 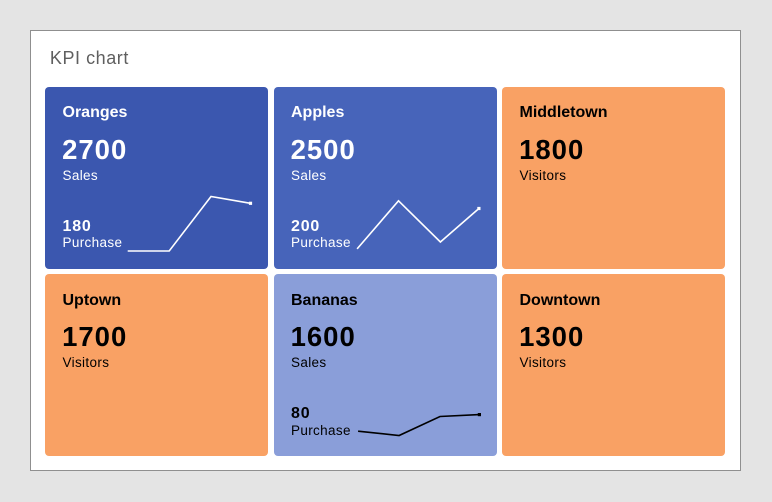 I want to click on sparkline-purchase-bananas, so click(x=419, y=425).